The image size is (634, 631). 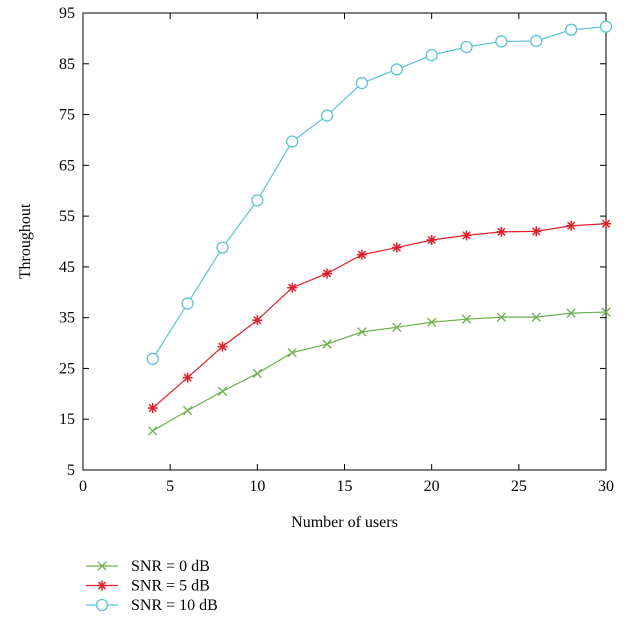 I want to click on y-tick-label: 5, so click(x=71, y=470).